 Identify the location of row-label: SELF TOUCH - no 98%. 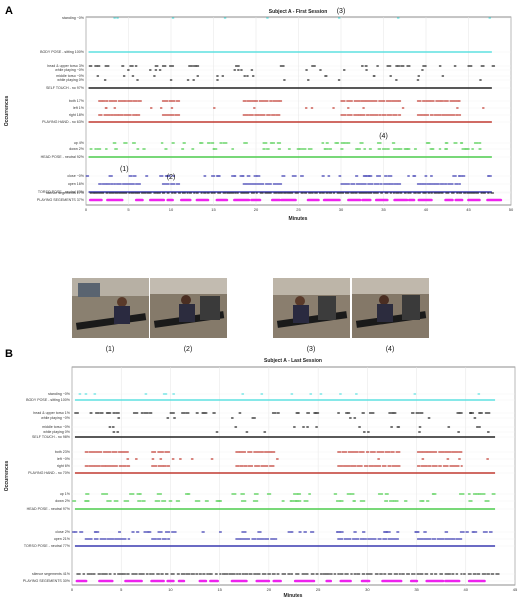
(51, 437).